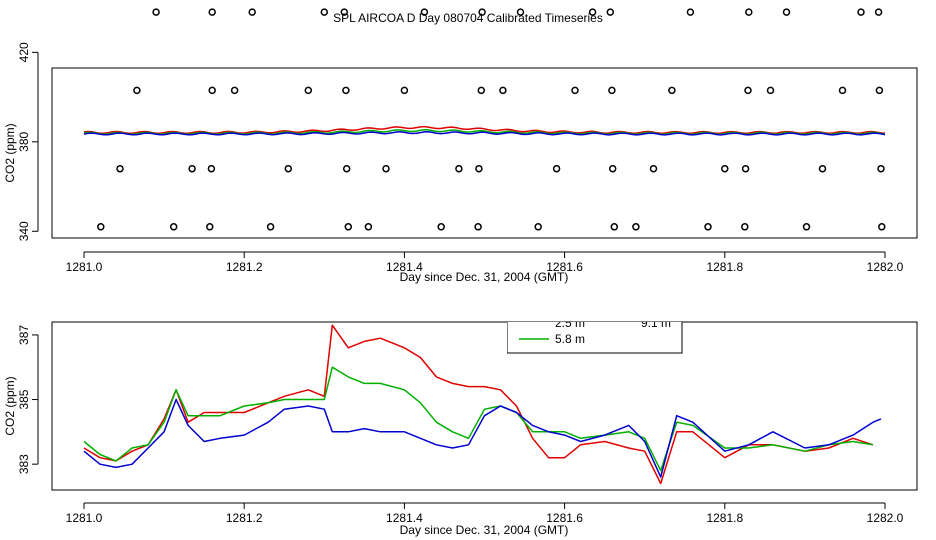 The height and width of the screenshot is (540, 936). What do you see at coordinates (564, 267) in the screenshot?
I see `top-x-tick-label: 1281.6` at bounding box center [564, 267].